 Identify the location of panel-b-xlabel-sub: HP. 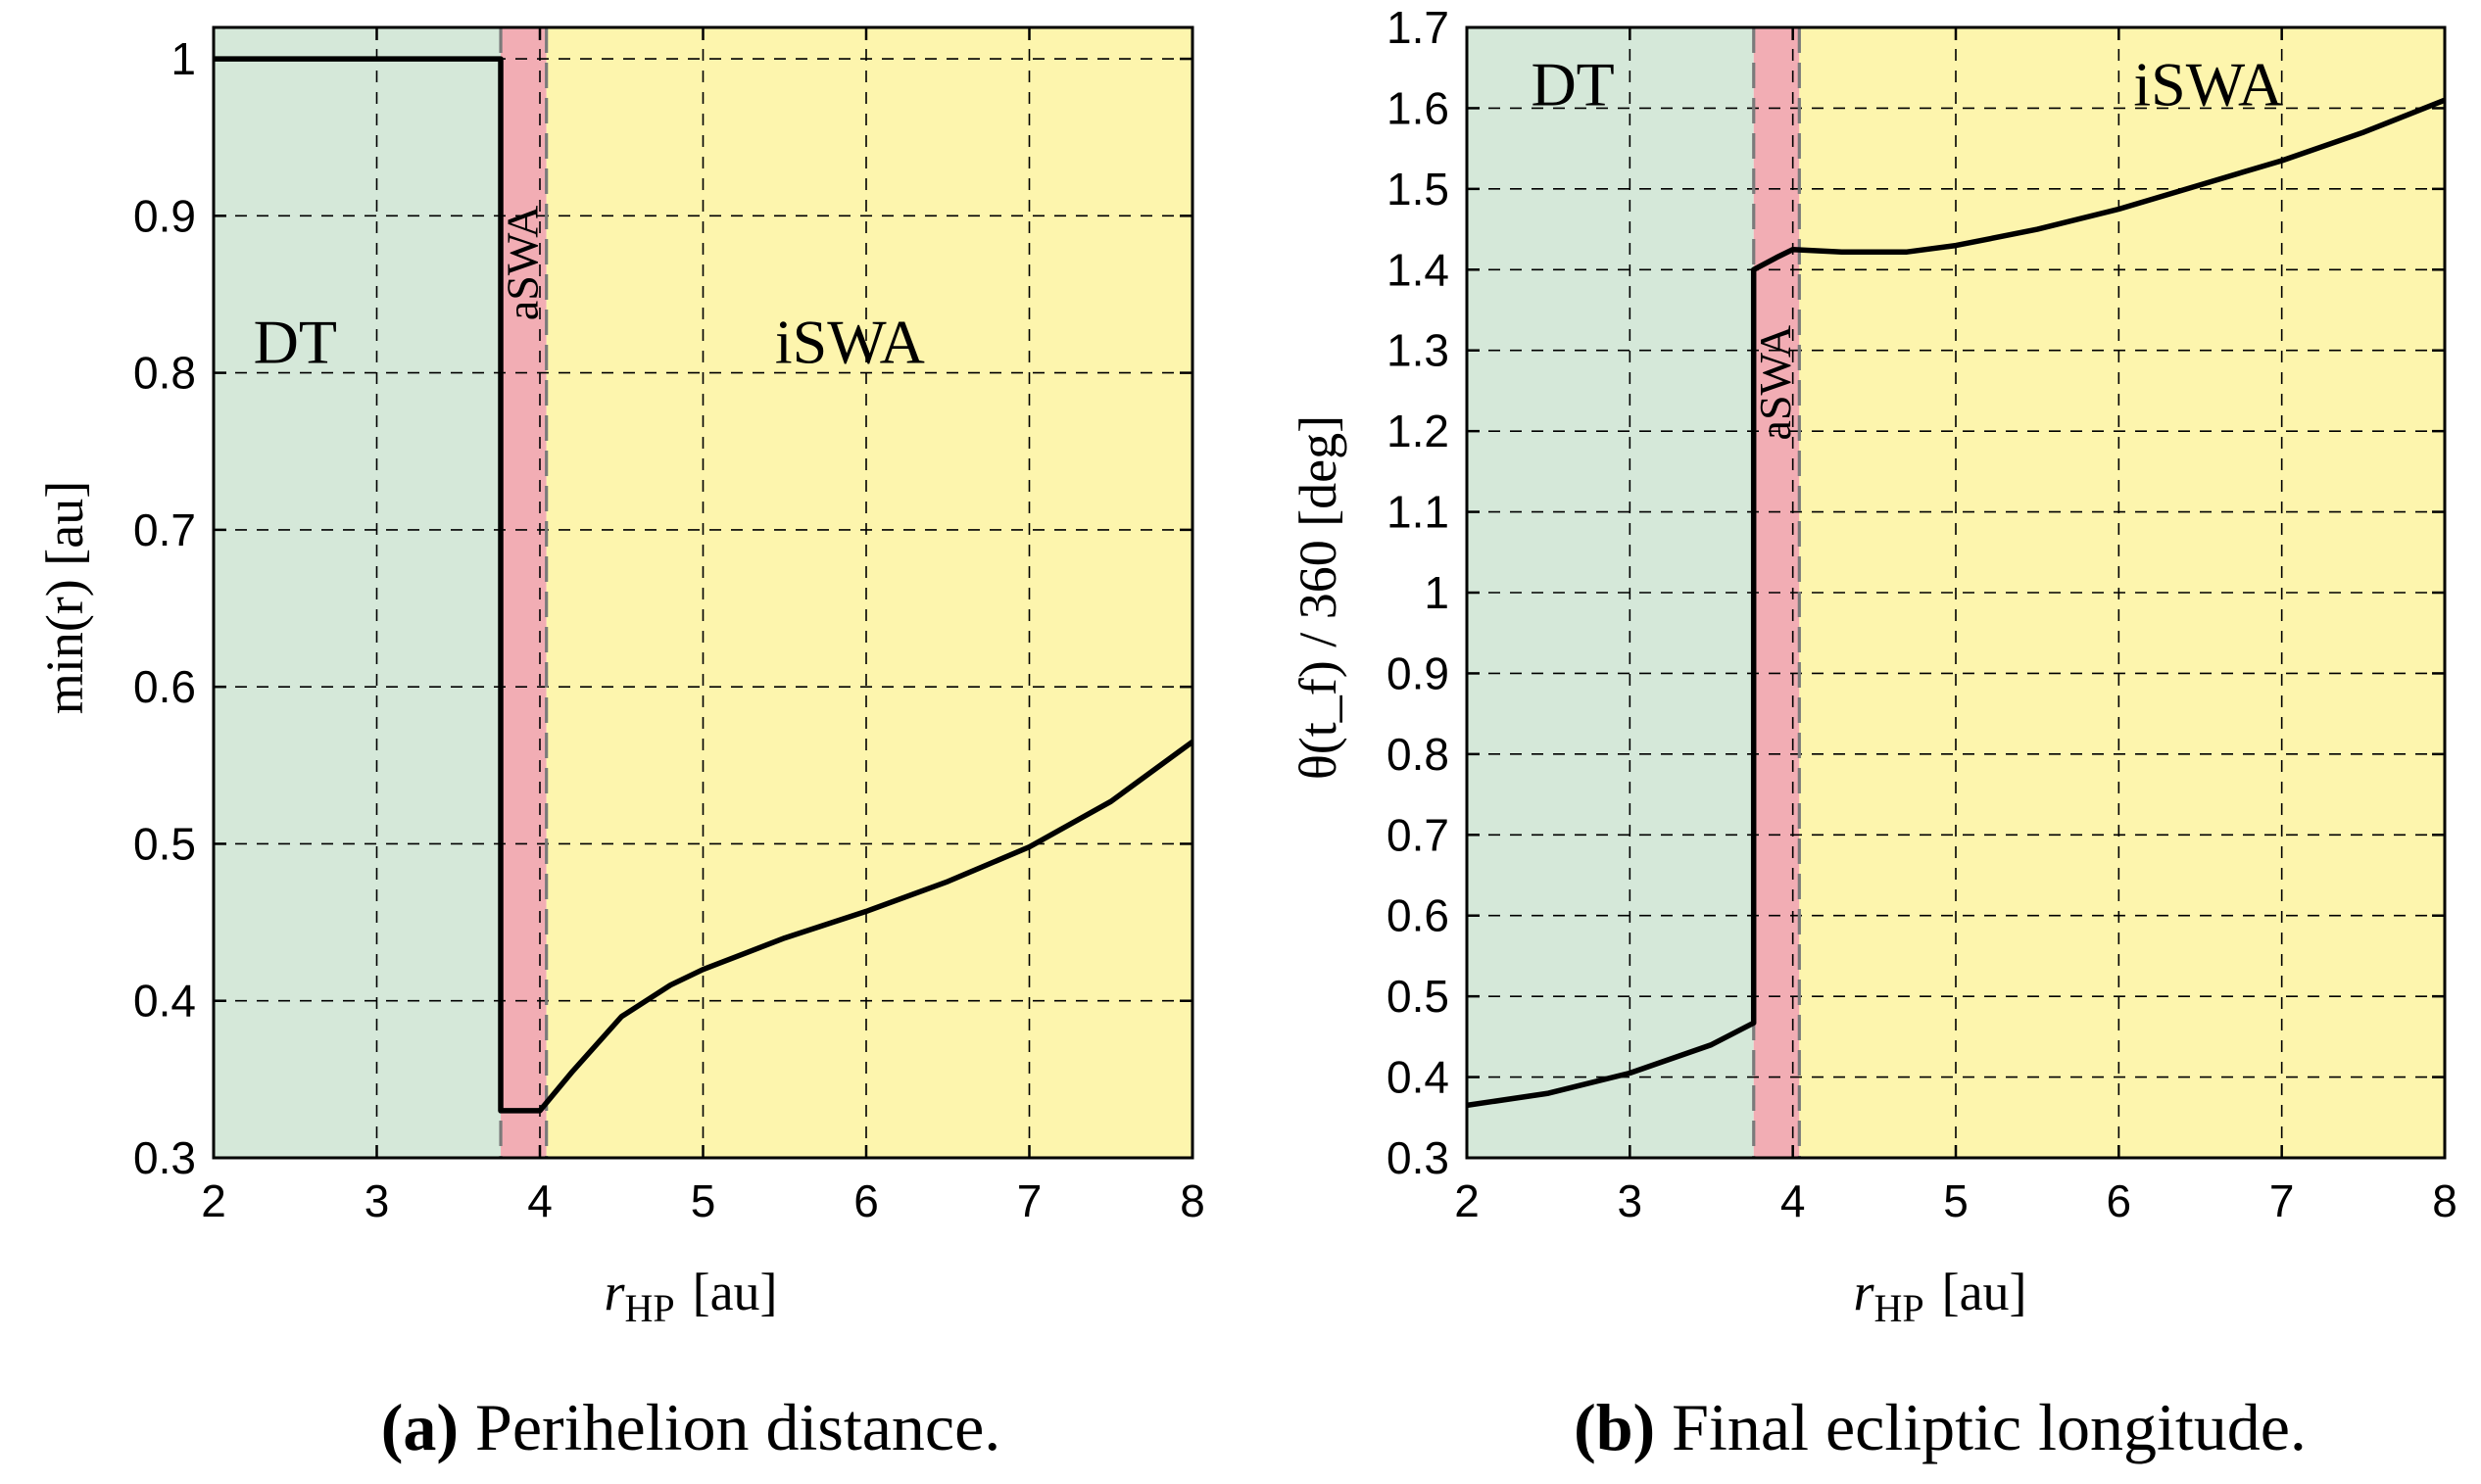
(1898, 1308).